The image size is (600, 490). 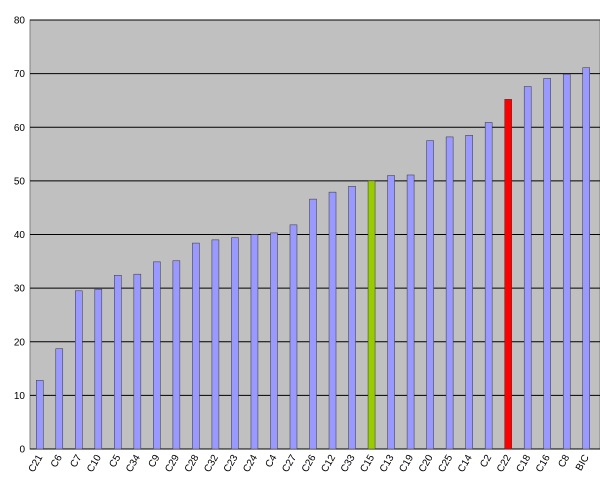 I want to click on x-tick-label: C23, so click(x=231, y=464).